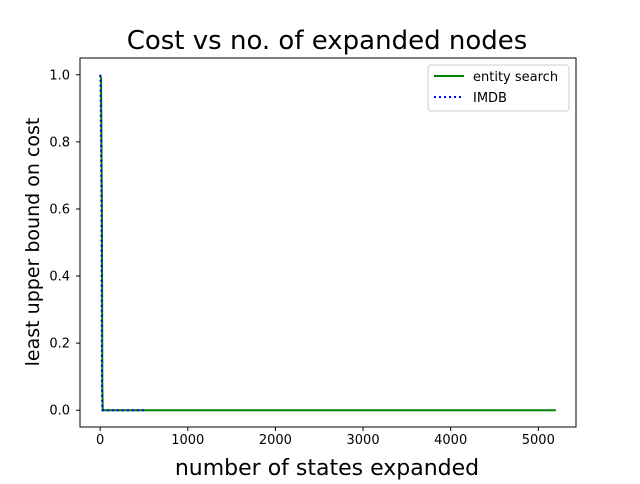  What do you see at coordinates (59, 277) in the screenshot?
I see `y-tick-label: 0.4` at bounding box center [59, 277].